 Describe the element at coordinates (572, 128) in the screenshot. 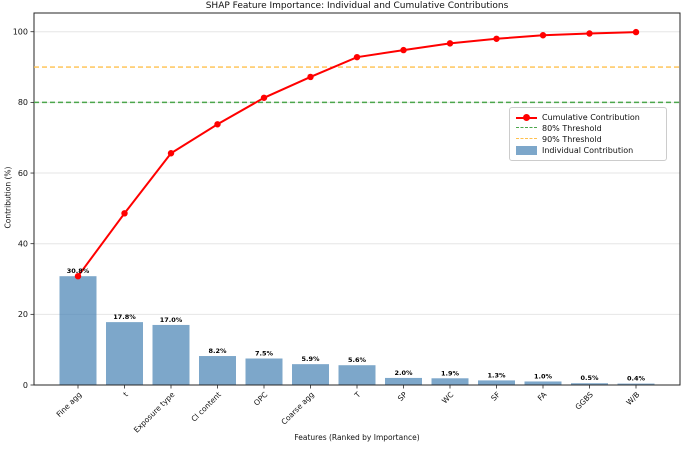

I see `legend-entry-label: 80% Threshold` at that location.